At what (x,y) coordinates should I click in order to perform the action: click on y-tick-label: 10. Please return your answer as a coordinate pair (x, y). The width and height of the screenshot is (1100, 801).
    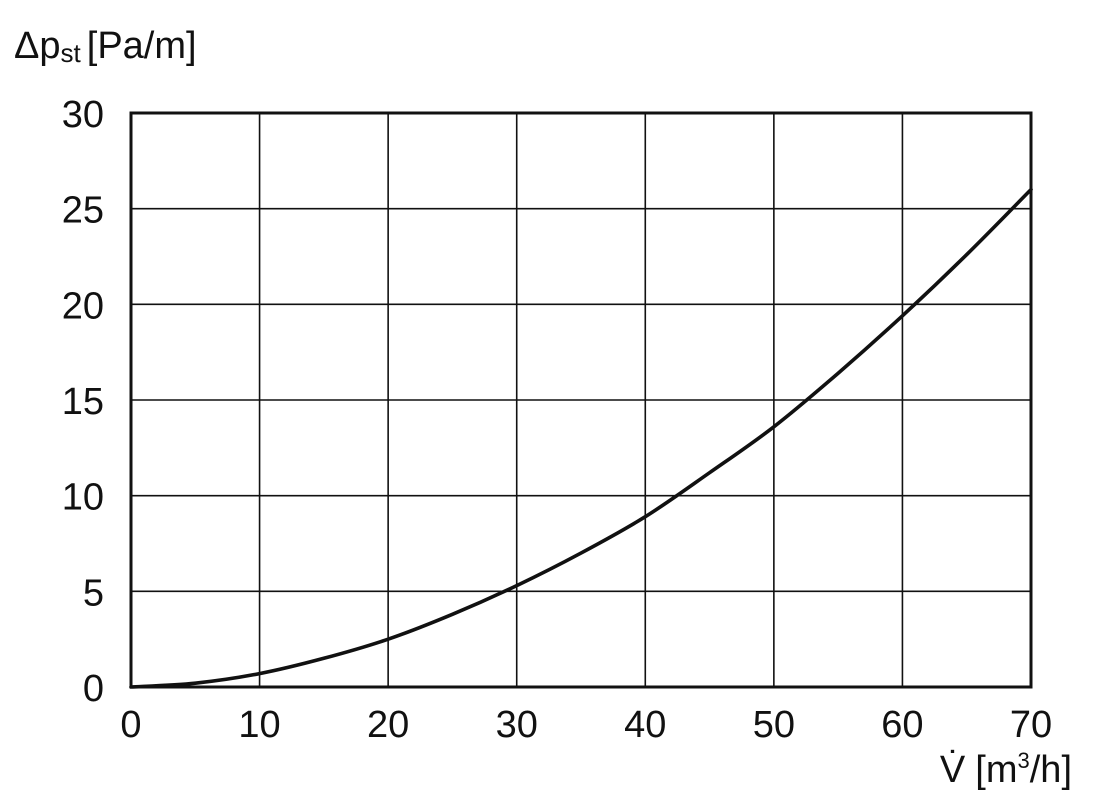
    Looking at the image, I should click on (83, 498).